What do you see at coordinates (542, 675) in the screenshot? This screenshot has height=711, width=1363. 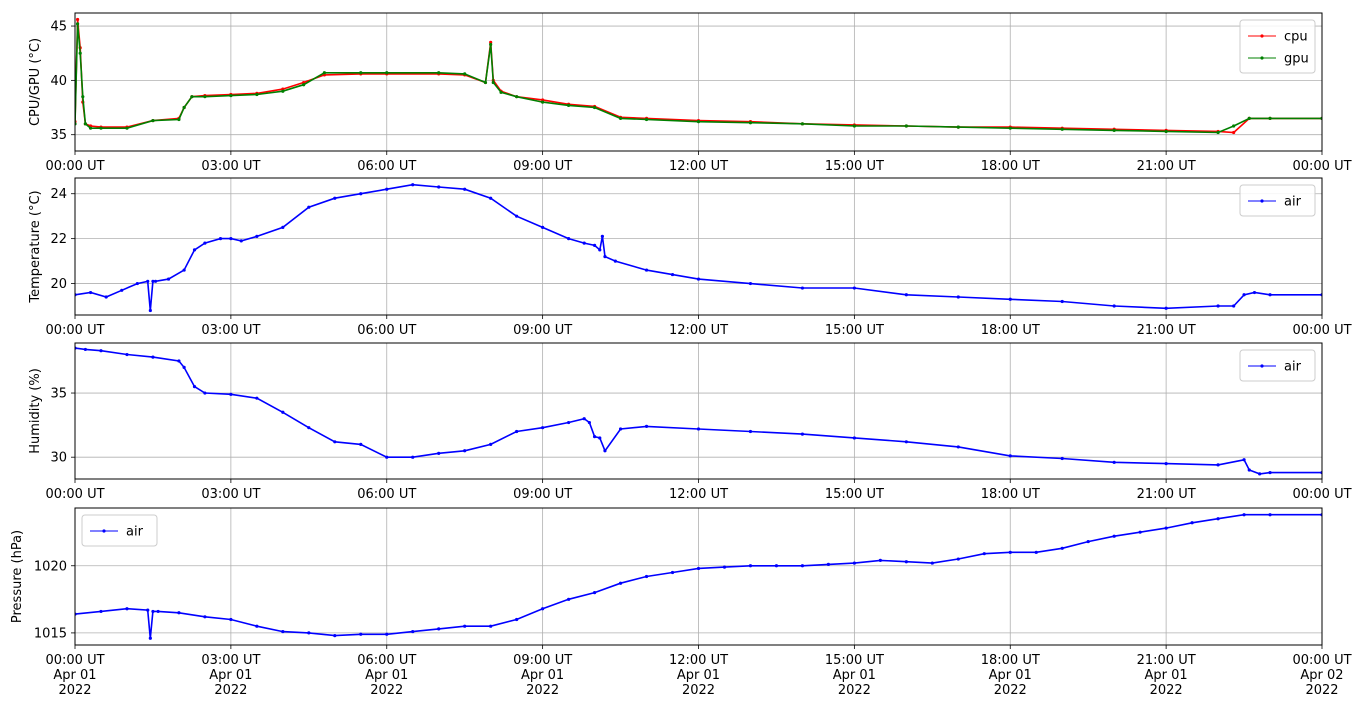 I see `x-tick-label: 09:00 UT Apr 01 2022` at bounding box center [542, 675].